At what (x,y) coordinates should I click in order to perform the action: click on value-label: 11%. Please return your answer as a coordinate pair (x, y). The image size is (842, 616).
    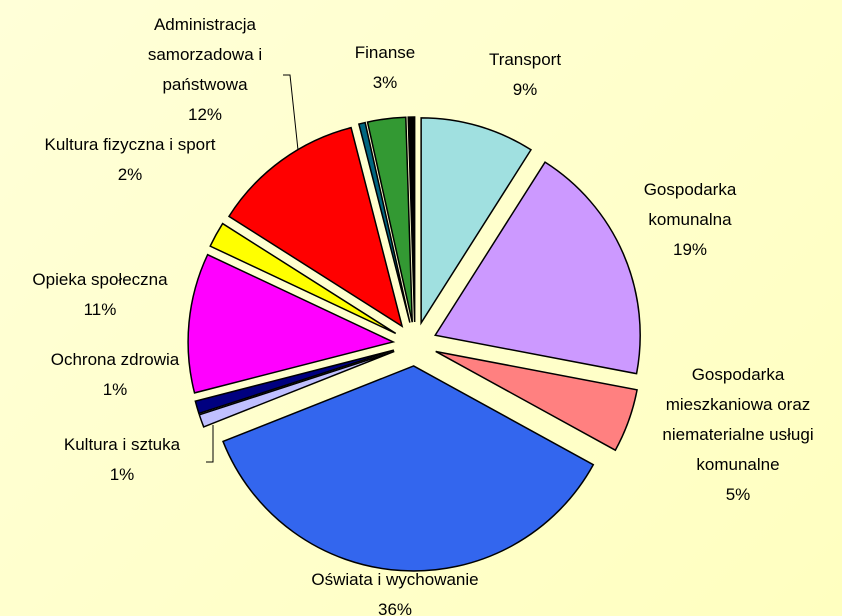
    Looking at the image, I should click on (100, 309).